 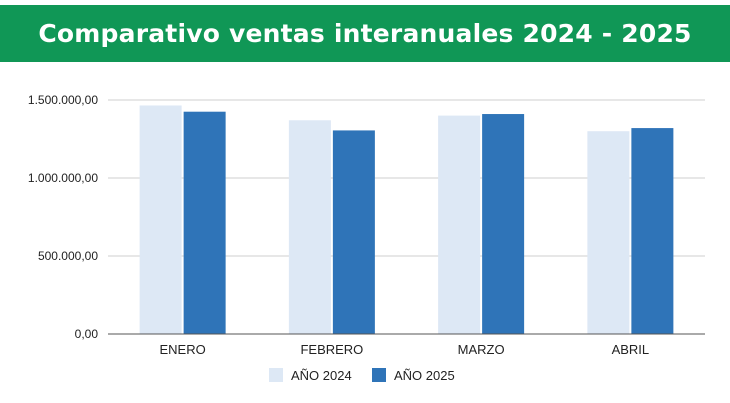 I want to click on bar-año-2024-febrero, so click(x=309, y=227).